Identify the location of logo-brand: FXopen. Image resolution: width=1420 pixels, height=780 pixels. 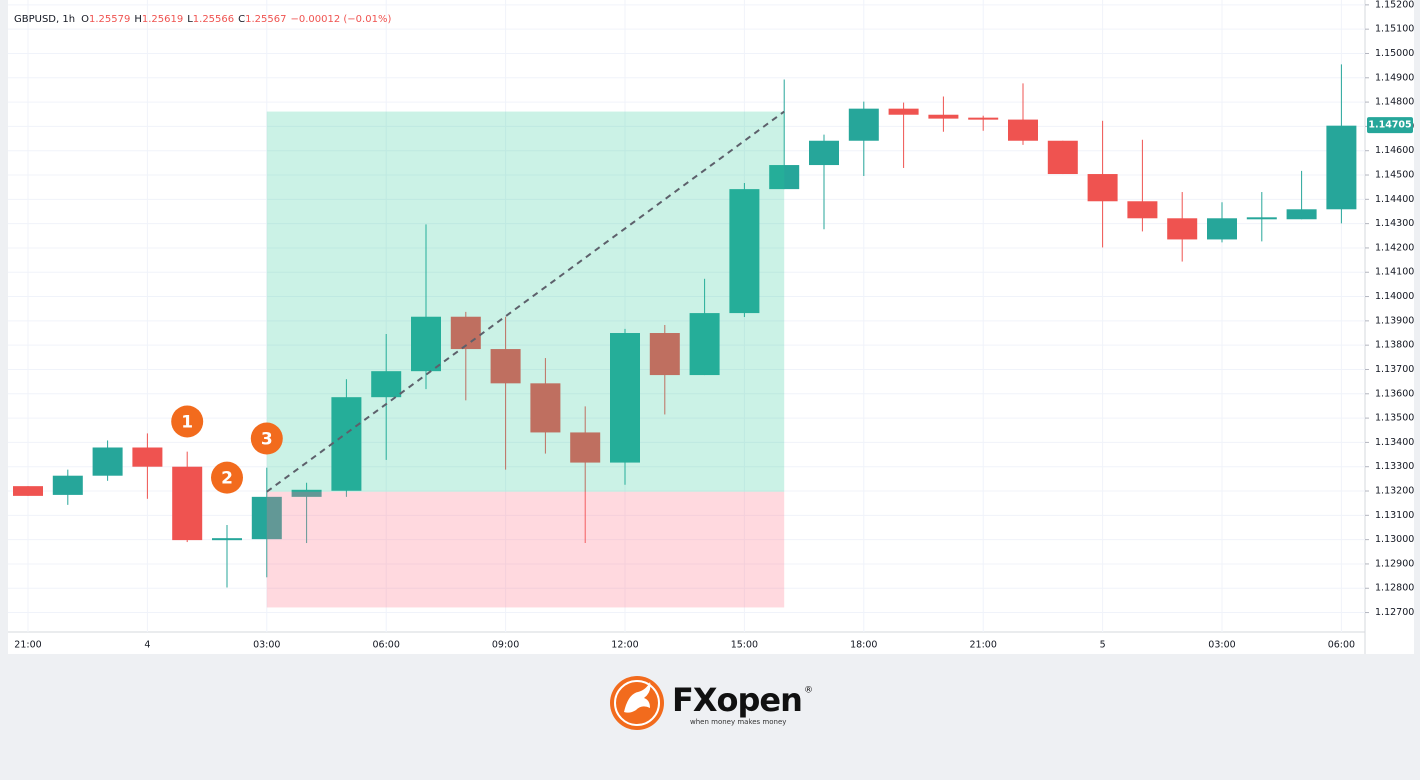
(737, 700).